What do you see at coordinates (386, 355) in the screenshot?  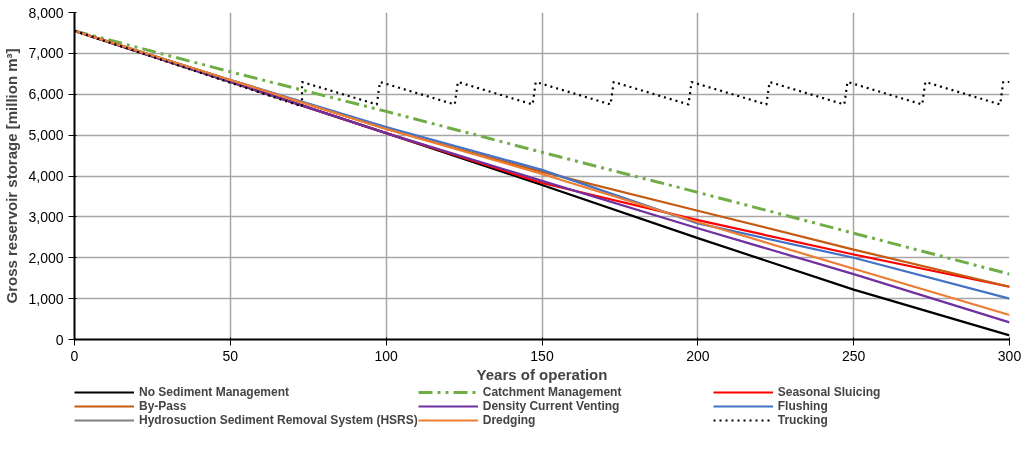 I see `x-tick-label: 100` at bounding box center [386, 355].